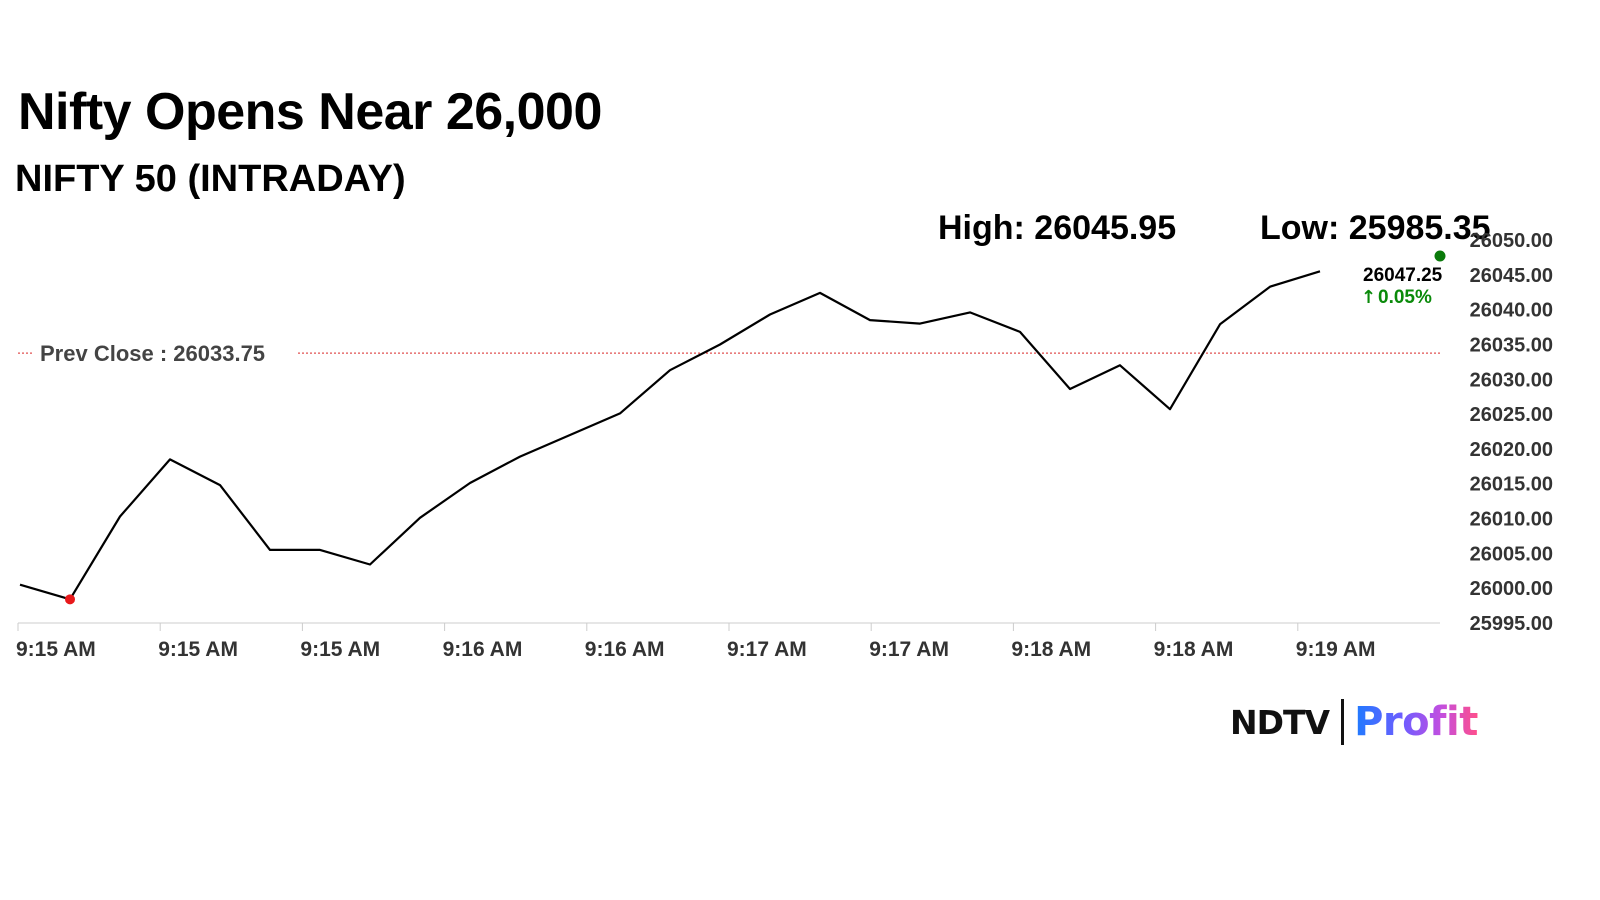  What do you see at coordinates (70, 599) in the screenshot?
I see `low-point-marker` at bounding box center [70, 599].